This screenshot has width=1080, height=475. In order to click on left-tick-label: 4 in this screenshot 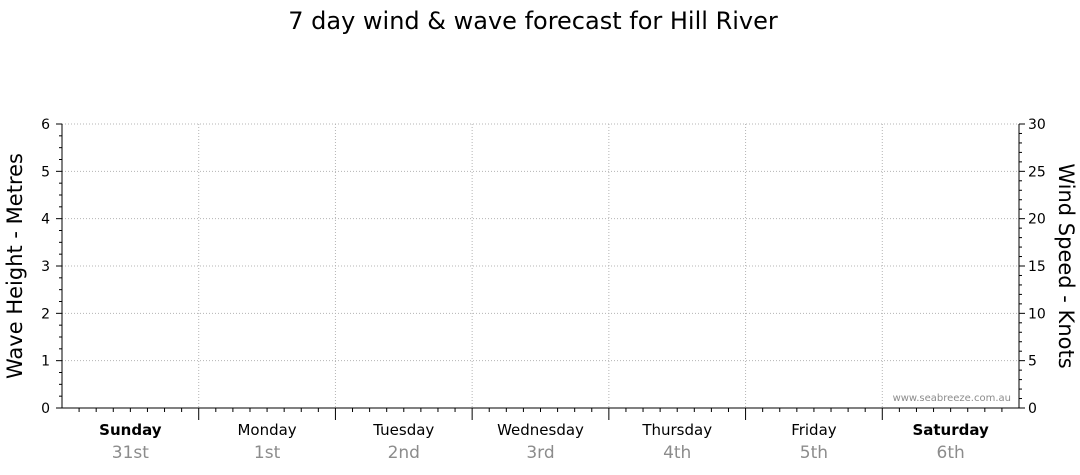, I will do `click(45, 220)`.